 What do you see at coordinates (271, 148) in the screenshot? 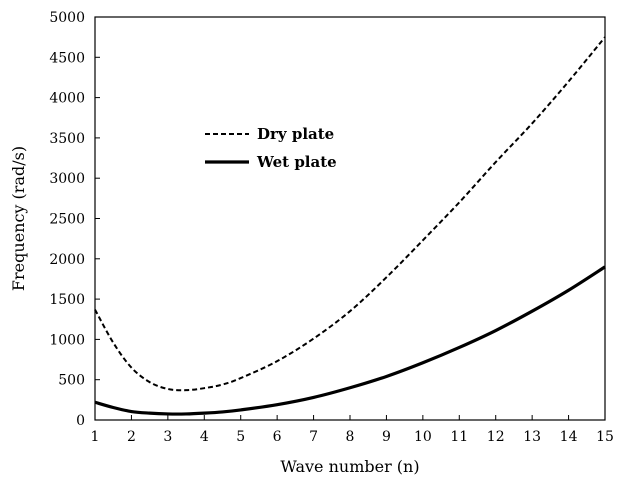
I see `legend: Dry plate Wet plate` at bounding box center [271, 148].